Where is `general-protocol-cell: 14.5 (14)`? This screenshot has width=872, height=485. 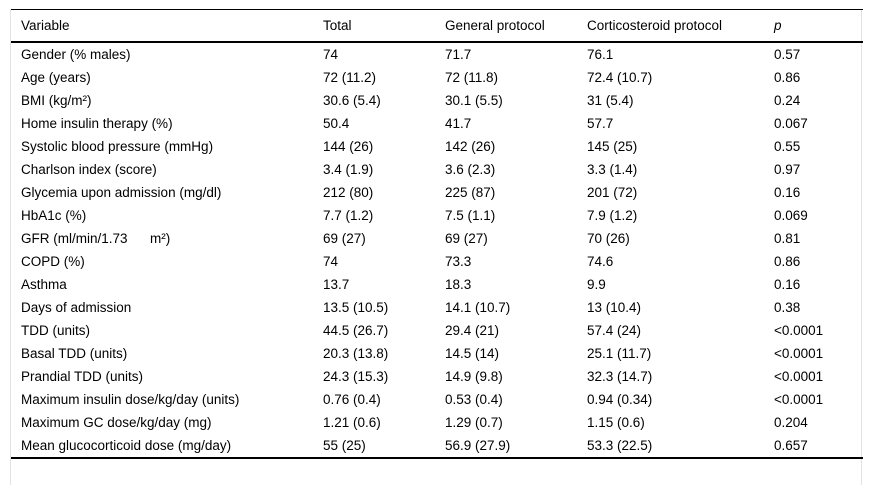
general-protocol-cell: 14.5 (14) is located at coordinates (472, 353).